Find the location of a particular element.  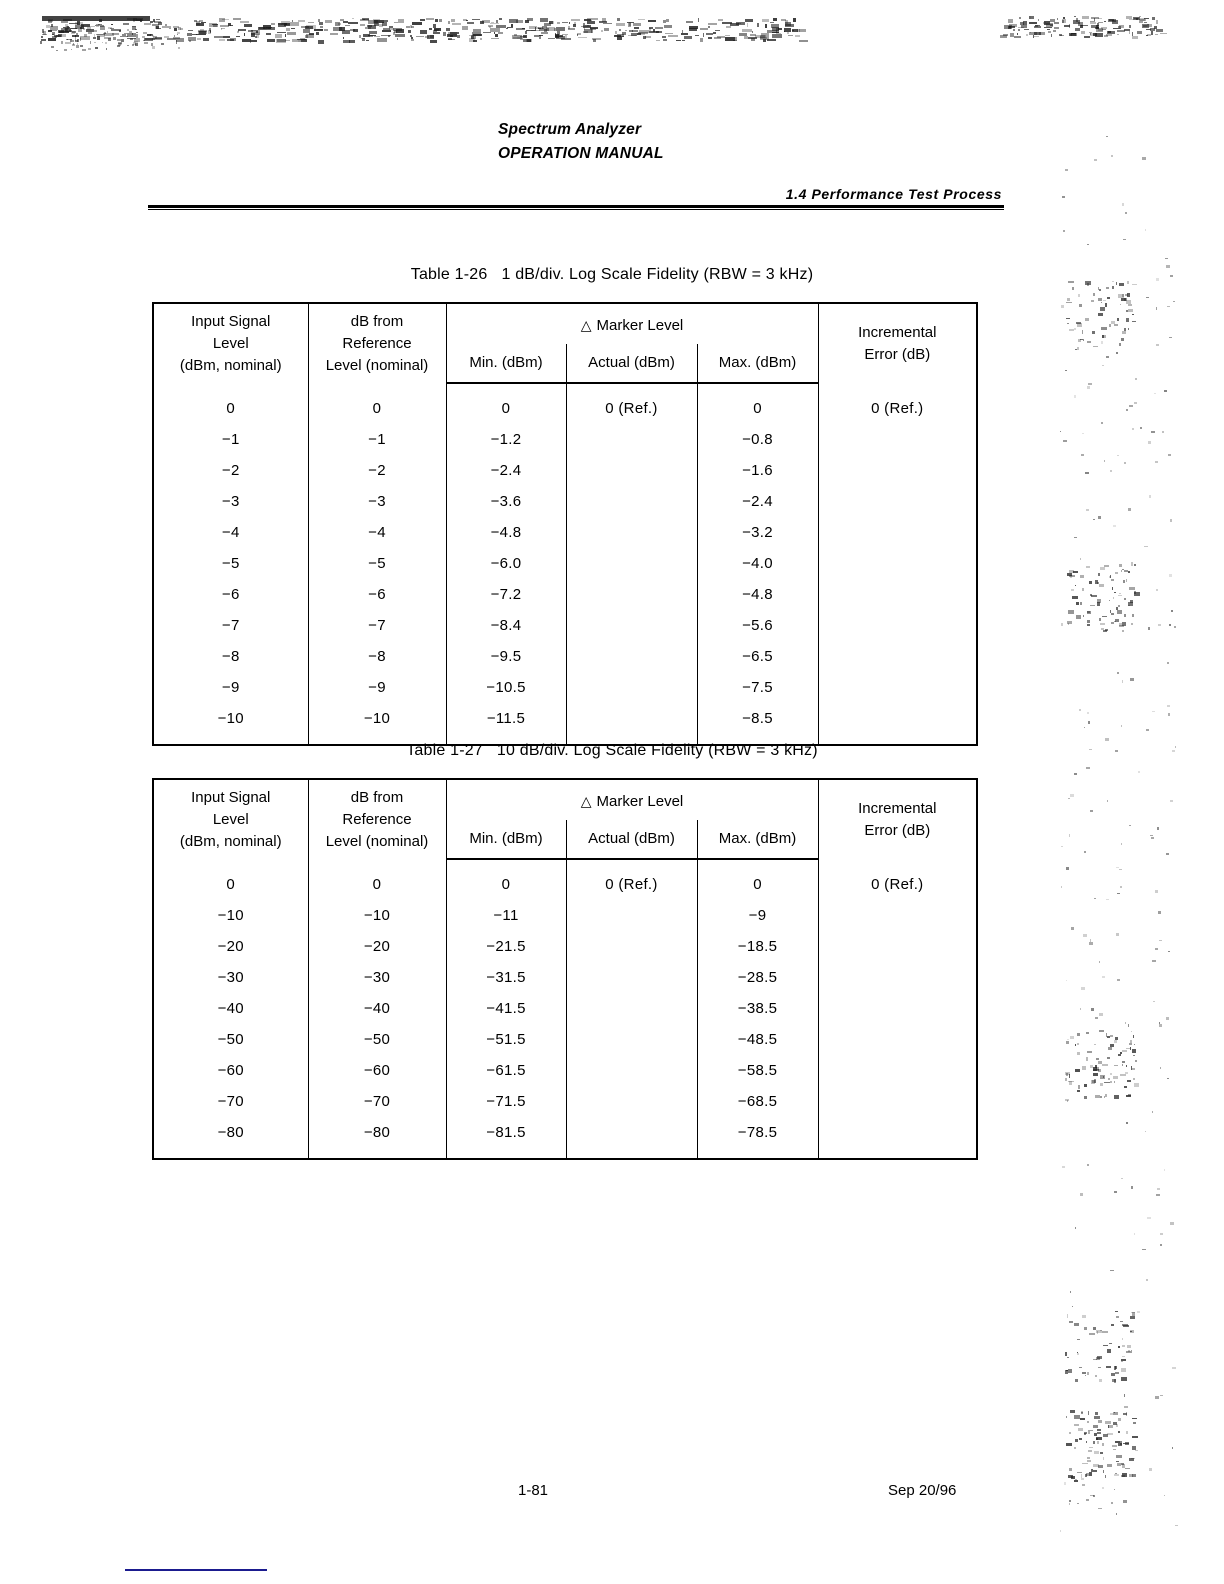

cell-max: −8.5 is located at coordinates (757, 724).